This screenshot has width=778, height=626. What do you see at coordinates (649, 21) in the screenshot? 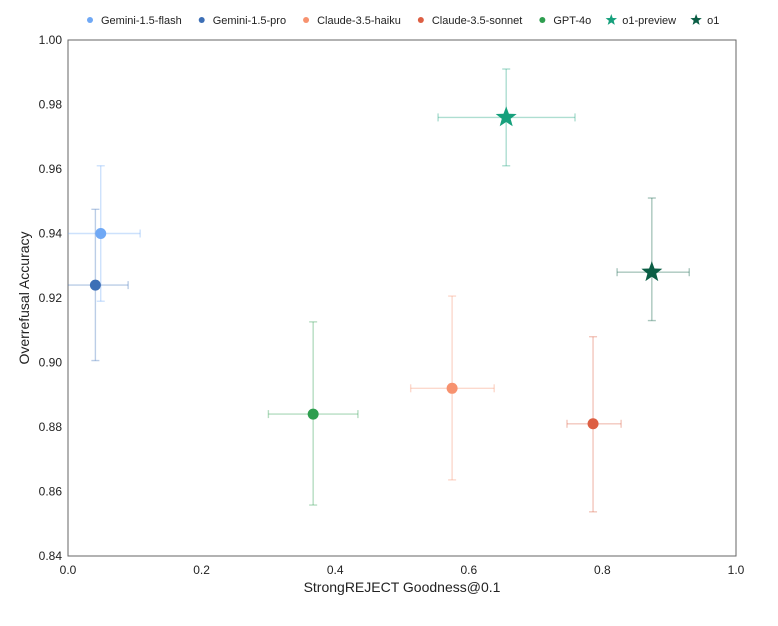
I see `legend-label: o1-preview` at bounding box center [649, 21].